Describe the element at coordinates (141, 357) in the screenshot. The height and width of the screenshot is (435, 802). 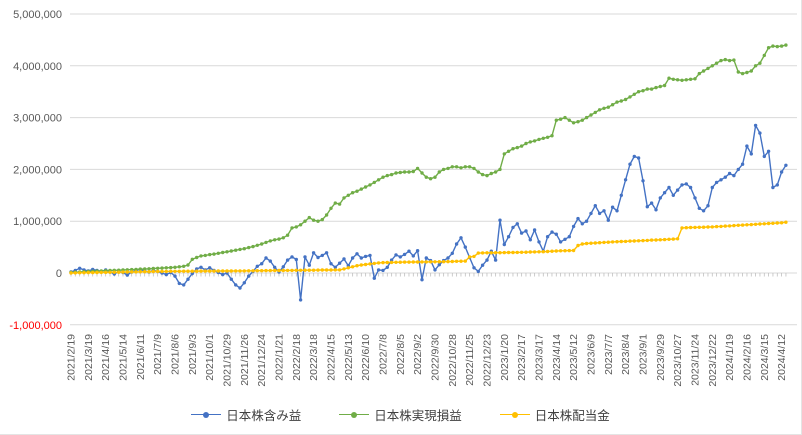
I see `svg-text: 2021/6/11` at that location.